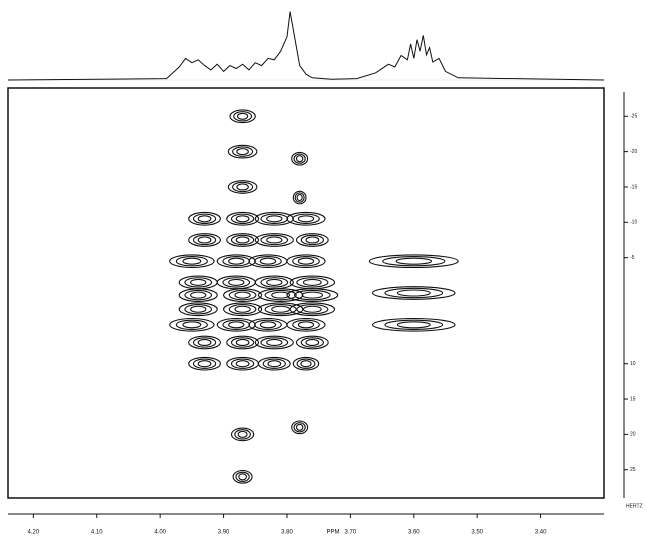 The image size is (647, 539). Describe the element at coordinates (632, 258) in the screenshot. I see `y2-tick-label: -5` at that location.